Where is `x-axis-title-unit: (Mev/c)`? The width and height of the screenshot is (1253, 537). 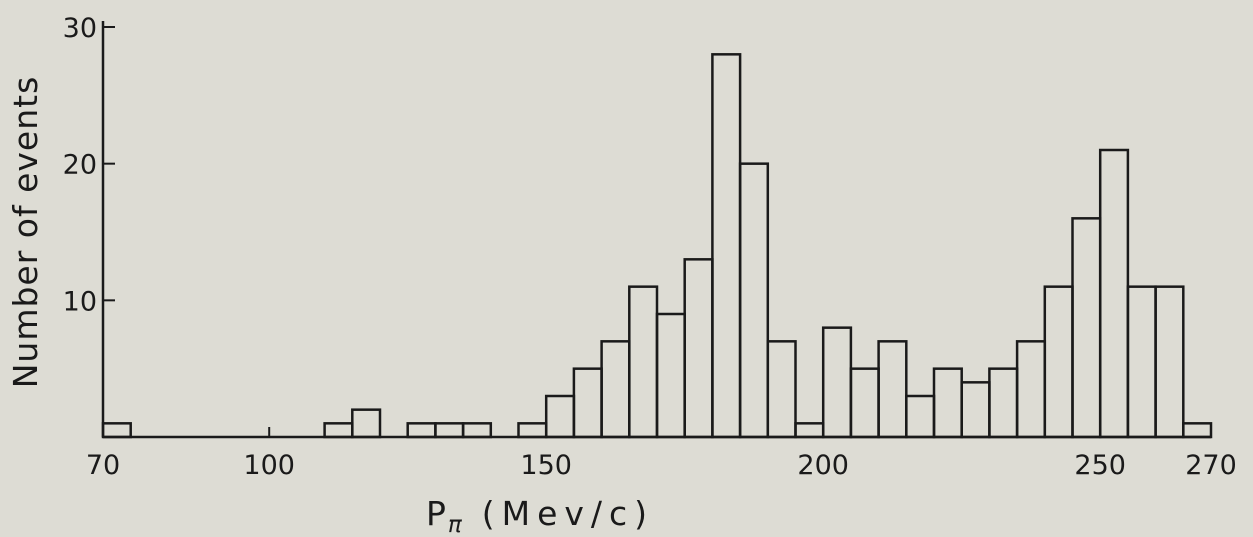 x-axis-title-unit: (Mev/c) is located at coordinates (568, 513).